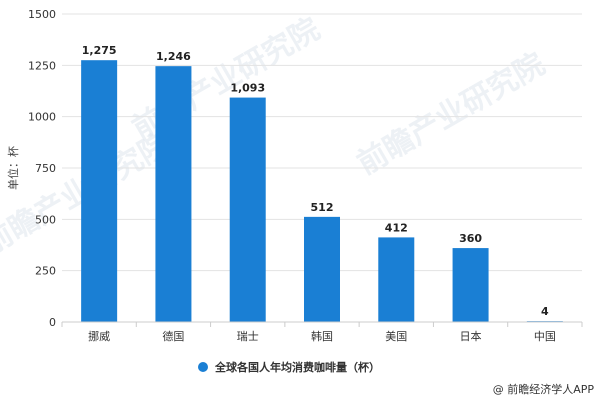  Describe the element at coordinates (545, 336) in the screenshot. I see `x-tick-label: 中国` at that location.